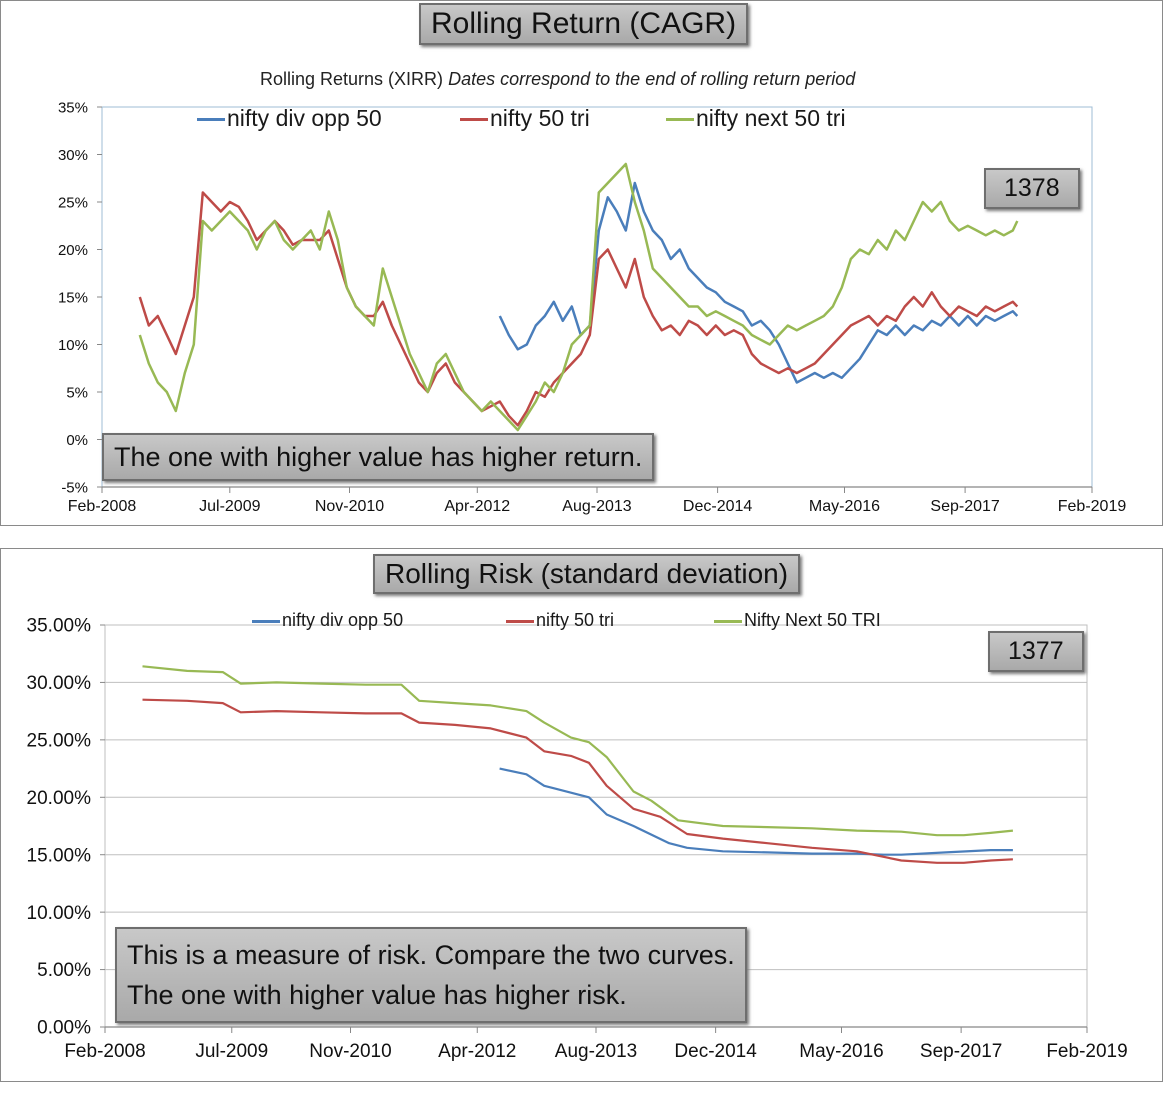 The image size is (1163, 1100). What do you see at coordinates (77, 440) in the screenshot?
I see `y-tick-label: 0%` at bounding box center [77, 440].